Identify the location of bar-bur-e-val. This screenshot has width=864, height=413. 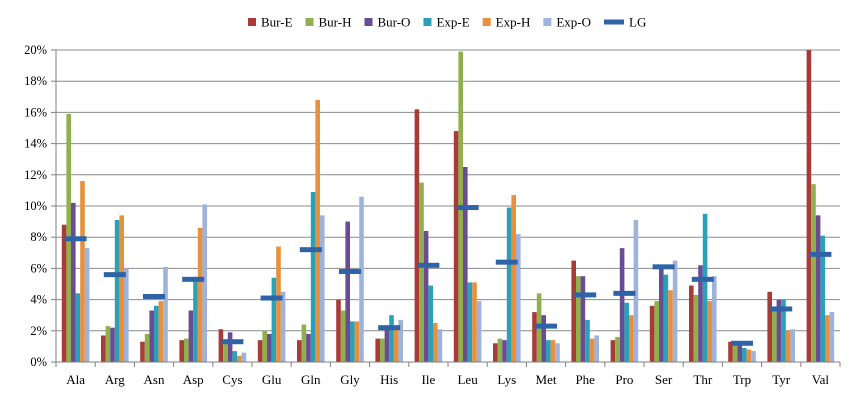
(809, 206).